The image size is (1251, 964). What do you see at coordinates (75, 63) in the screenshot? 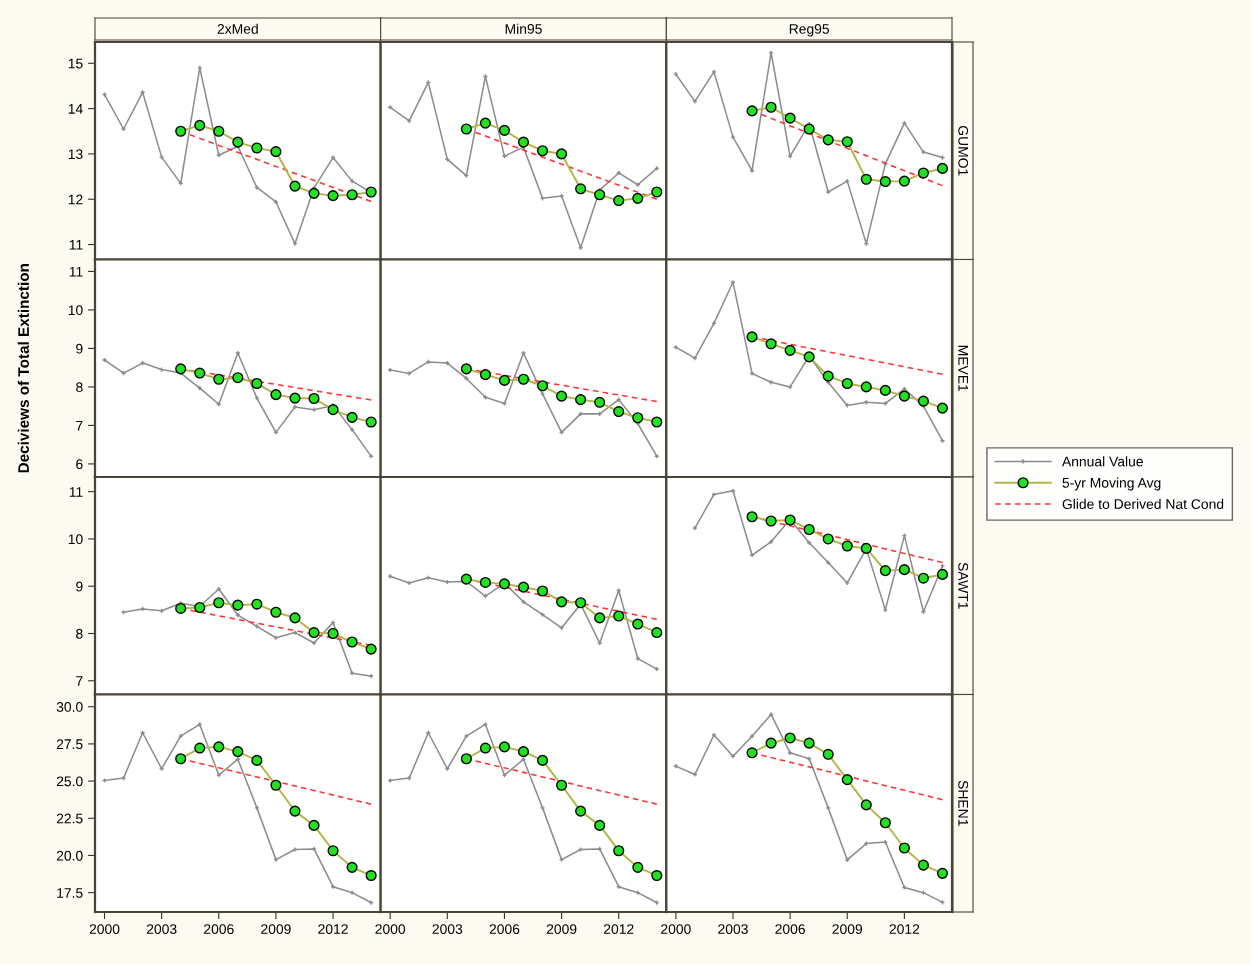
I see `y-tick-label: 15` at bounding box center [75, 63].